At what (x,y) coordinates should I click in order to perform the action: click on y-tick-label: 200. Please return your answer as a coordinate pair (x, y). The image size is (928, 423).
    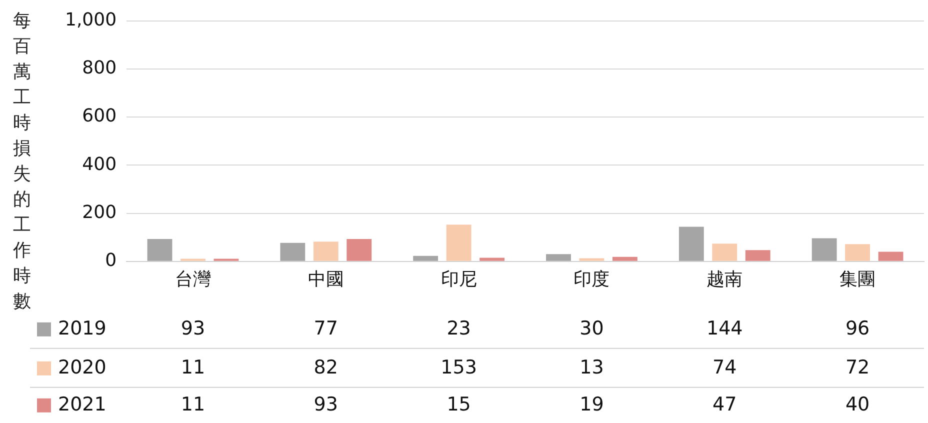
    Looking at the image, I should click on (99, 212).